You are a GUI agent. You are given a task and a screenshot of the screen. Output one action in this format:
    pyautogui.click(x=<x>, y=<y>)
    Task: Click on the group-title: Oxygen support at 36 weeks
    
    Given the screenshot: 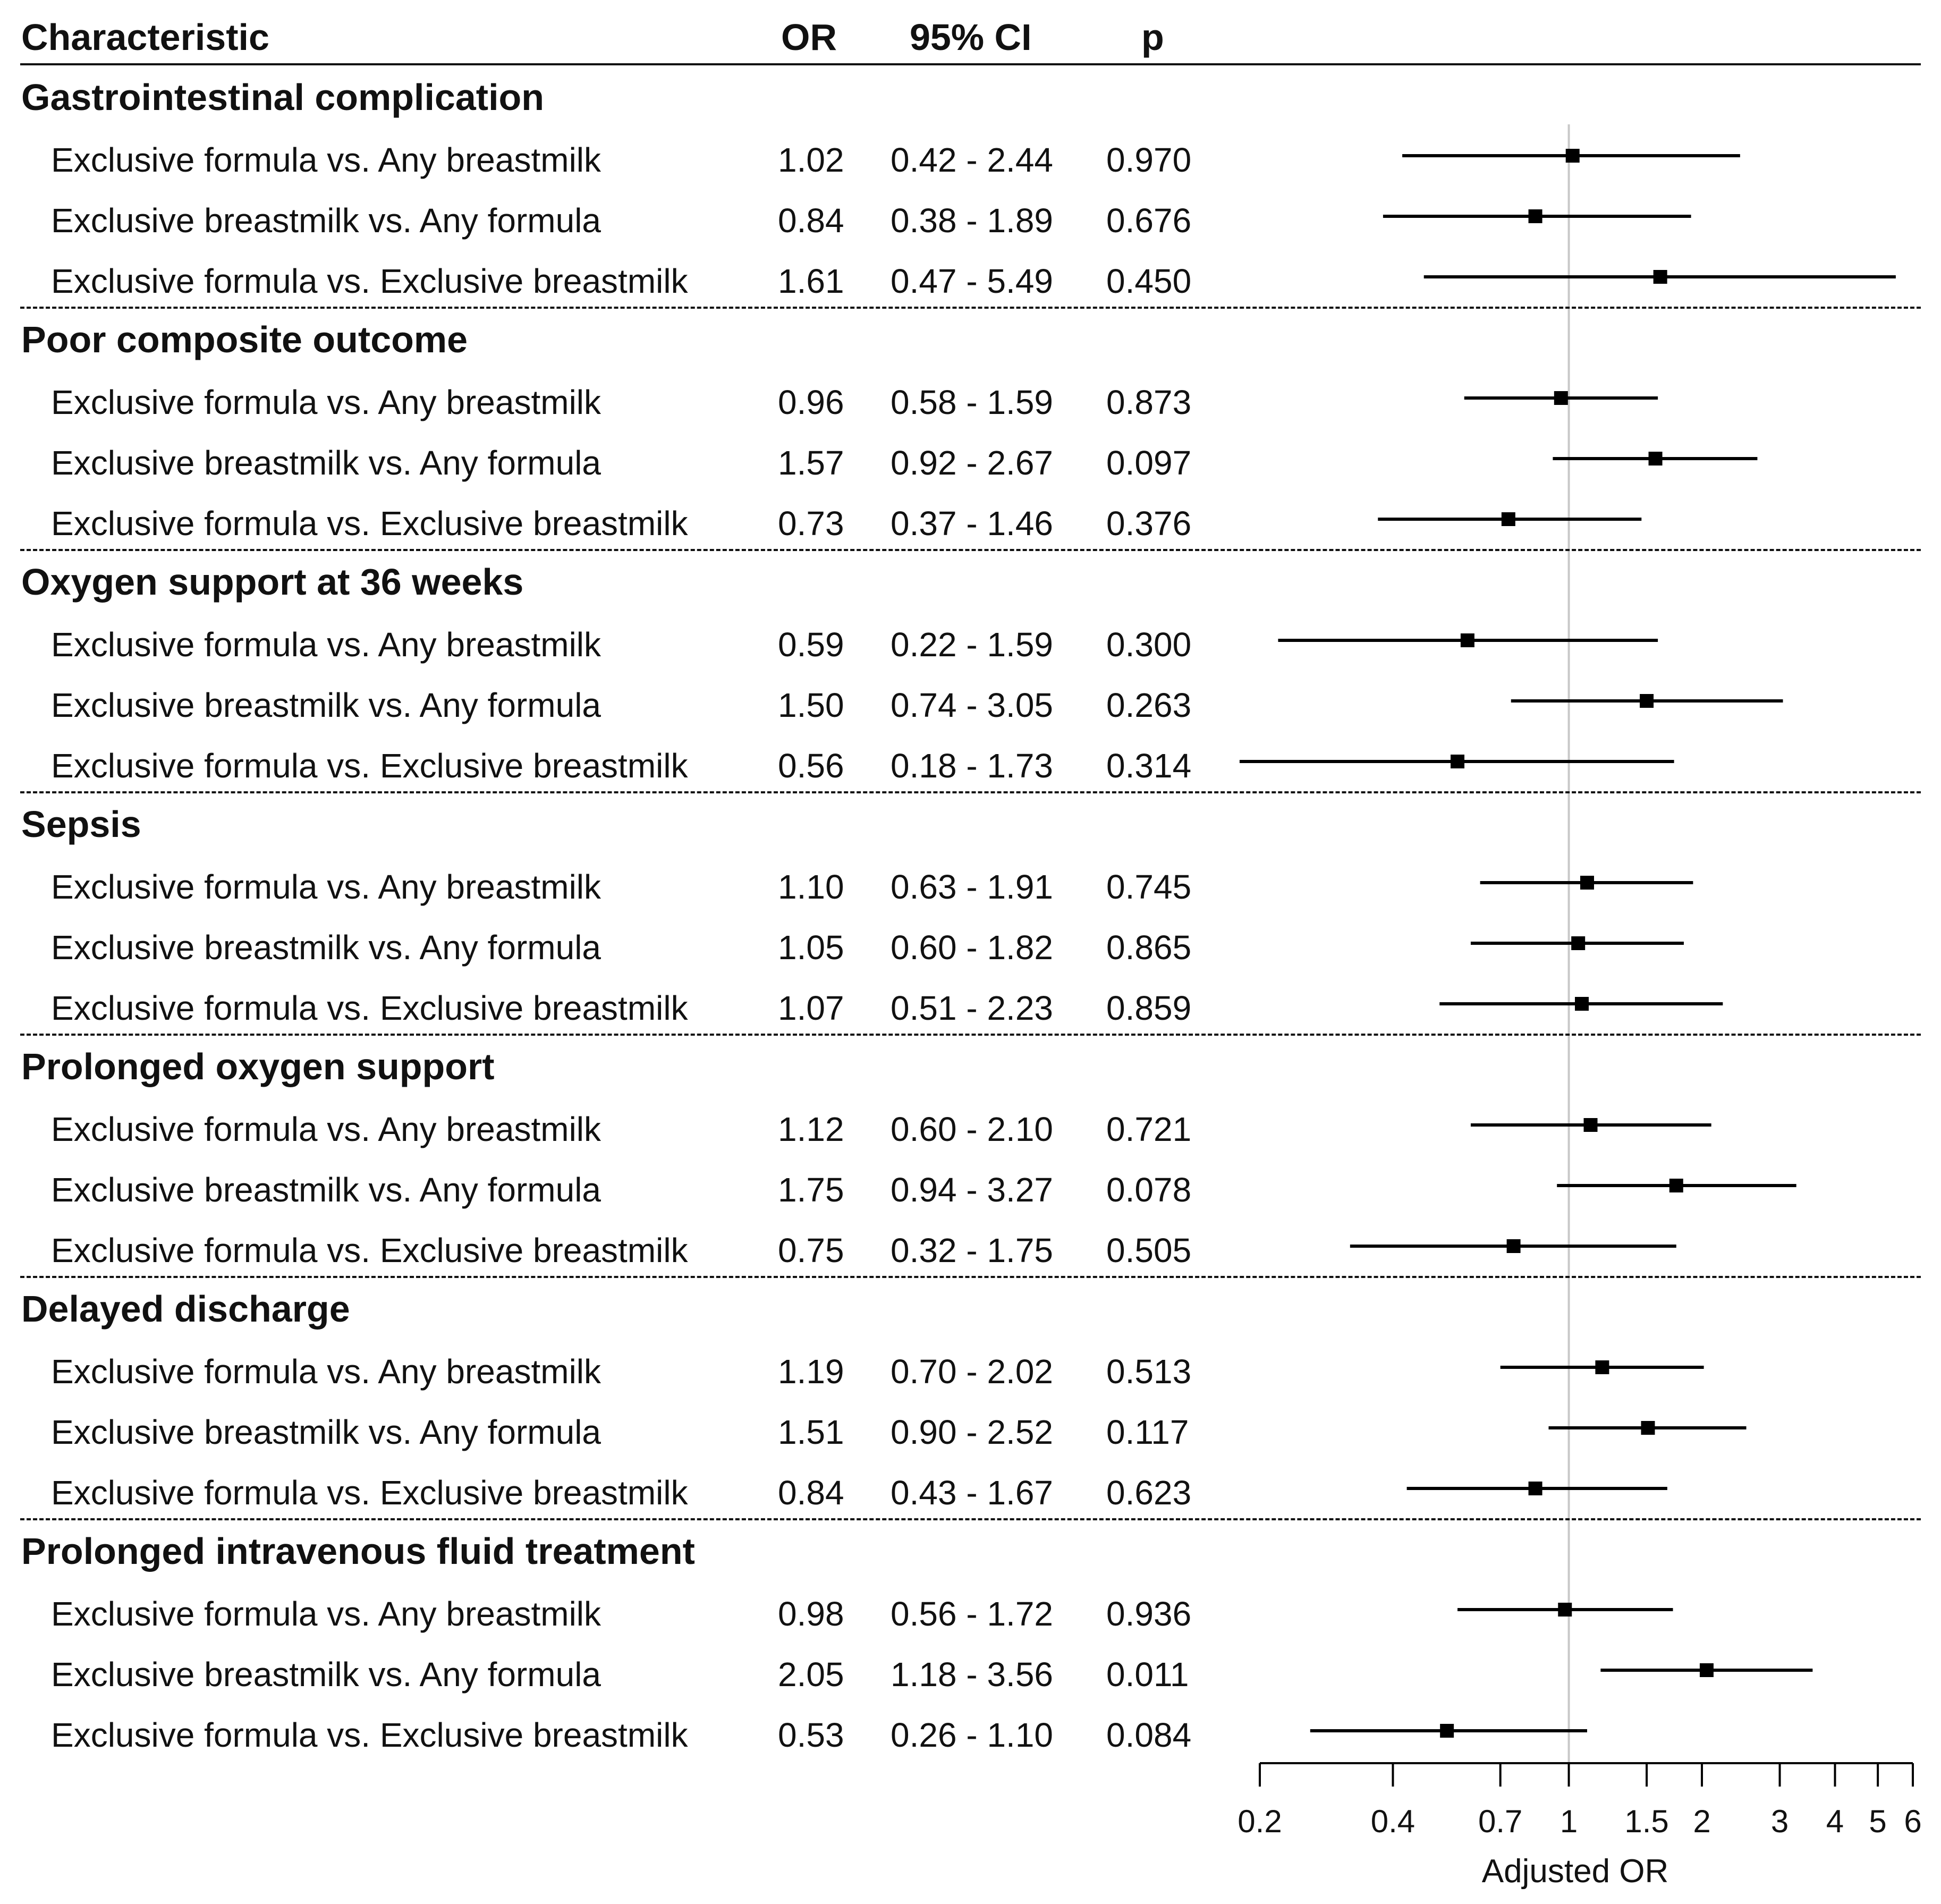 What is the action you would take?
    pyautogui.click(x=272, y=582)
    